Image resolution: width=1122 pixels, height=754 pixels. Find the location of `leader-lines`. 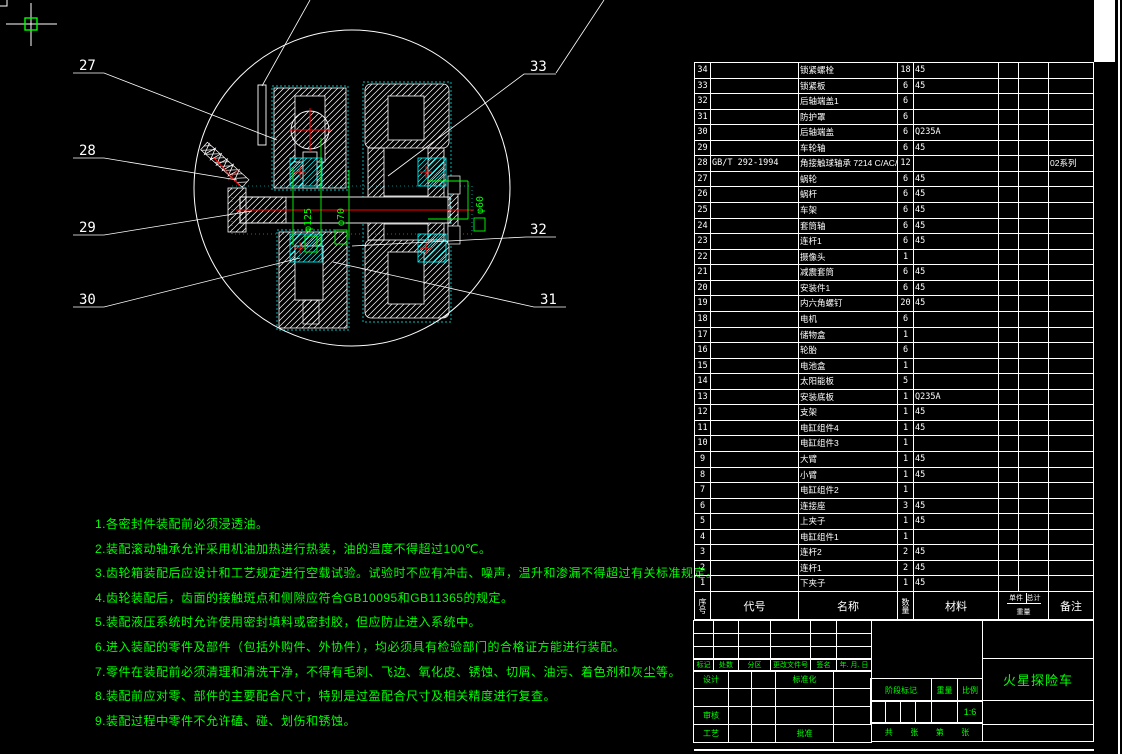

leader-lines is located at coordinates (319, 190).